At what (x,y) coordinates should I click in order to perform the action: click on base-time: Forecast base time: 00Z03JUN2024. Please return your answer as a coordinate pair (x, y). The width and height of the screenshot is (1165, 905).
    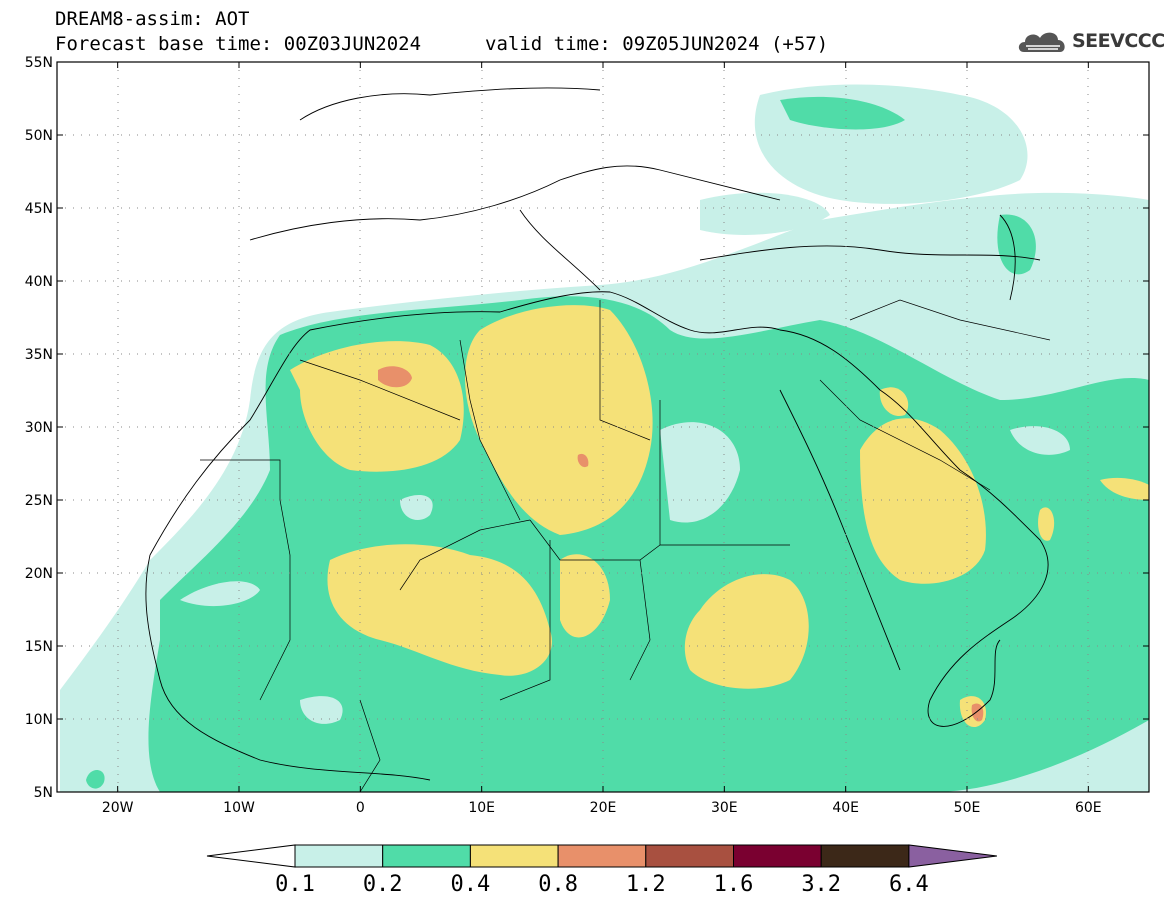
    Looking at the image, I should click on (238, 44).